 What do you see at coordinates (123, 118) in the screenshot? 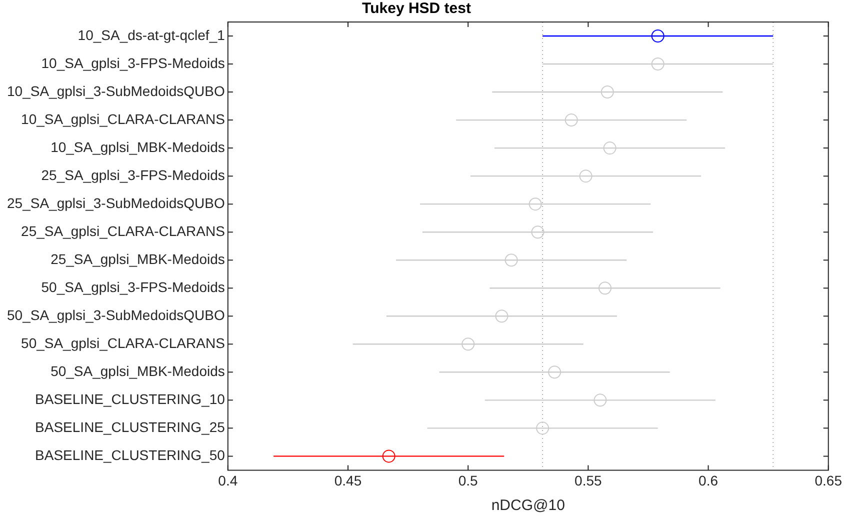
I see `y-tick-label: 10_SA_gplsi_CLARA-CLARANS` at bounding box center [123, 118].